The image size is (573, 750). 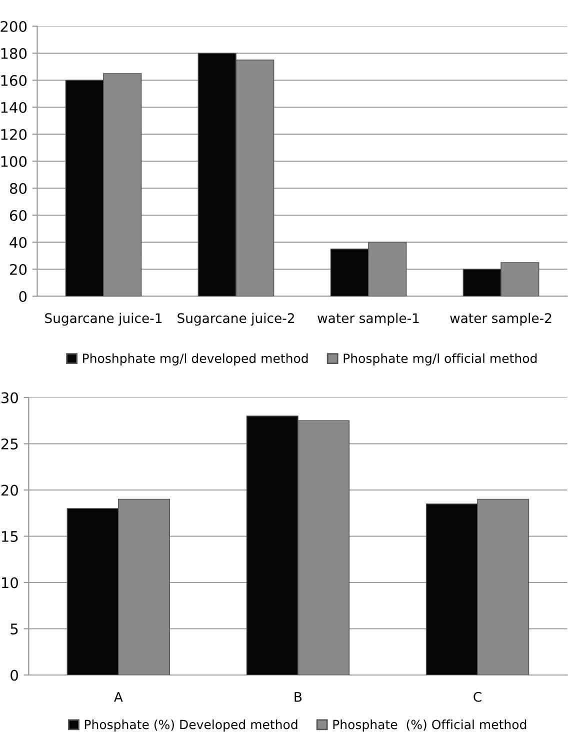 What do you see at coordinates (236, 319) in the screenshot?
I see `x-tick-label: Sugarcane juice-2` at bounding box center [236, 319].